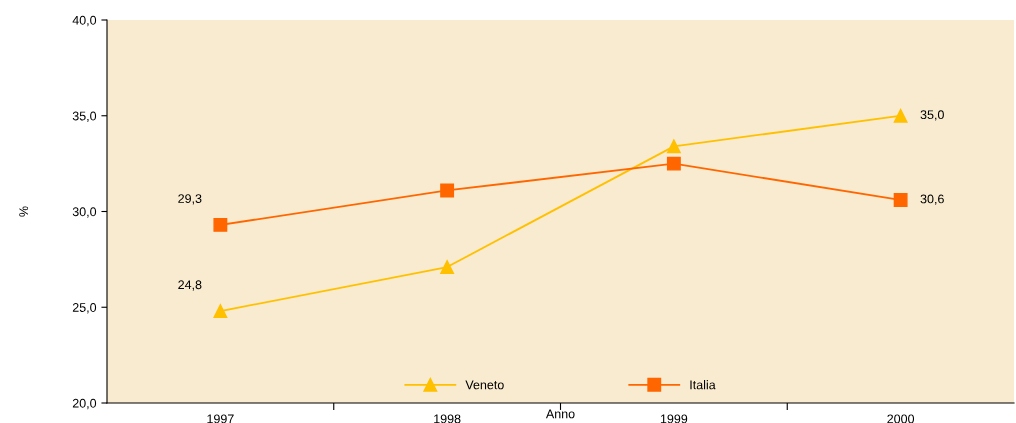  What do you see at coordinates (84, 404) in the screenshot?
I see `y-tick-label: 20,0` at bounding box center [84, 404].